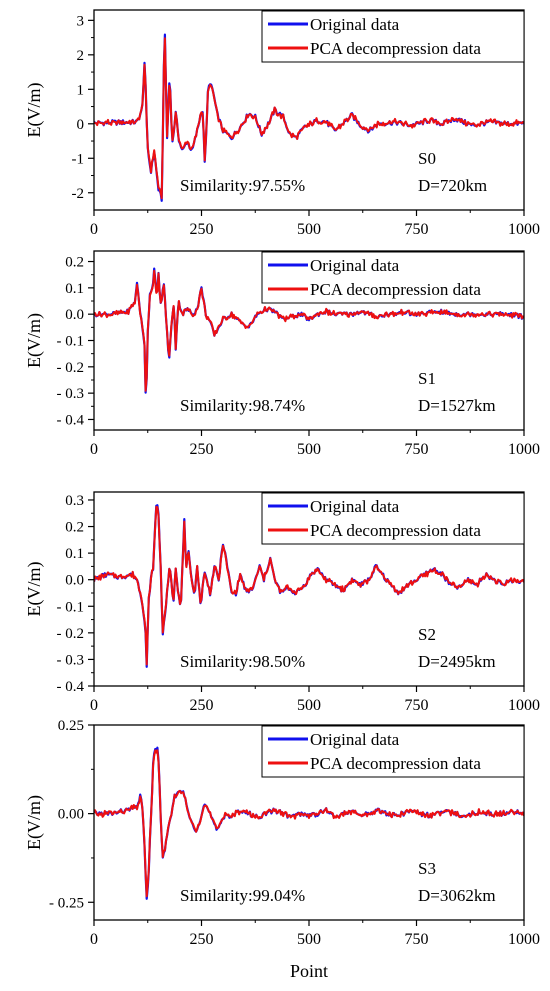  Describe the element at coordinates (452, 185) in the screenshot. I see `distance-label: D=720km` at that location.